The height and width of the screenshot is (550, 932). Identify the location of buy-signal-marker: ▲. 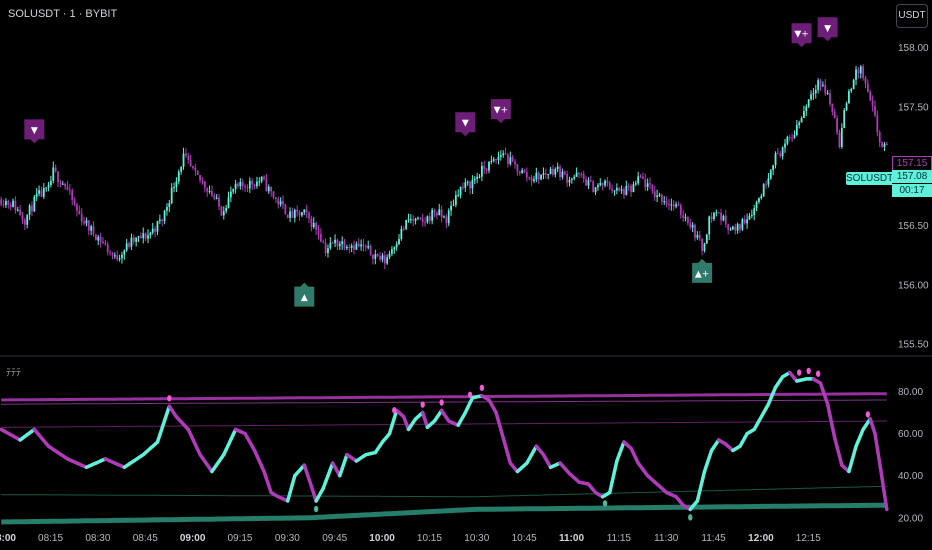
(304, 294).